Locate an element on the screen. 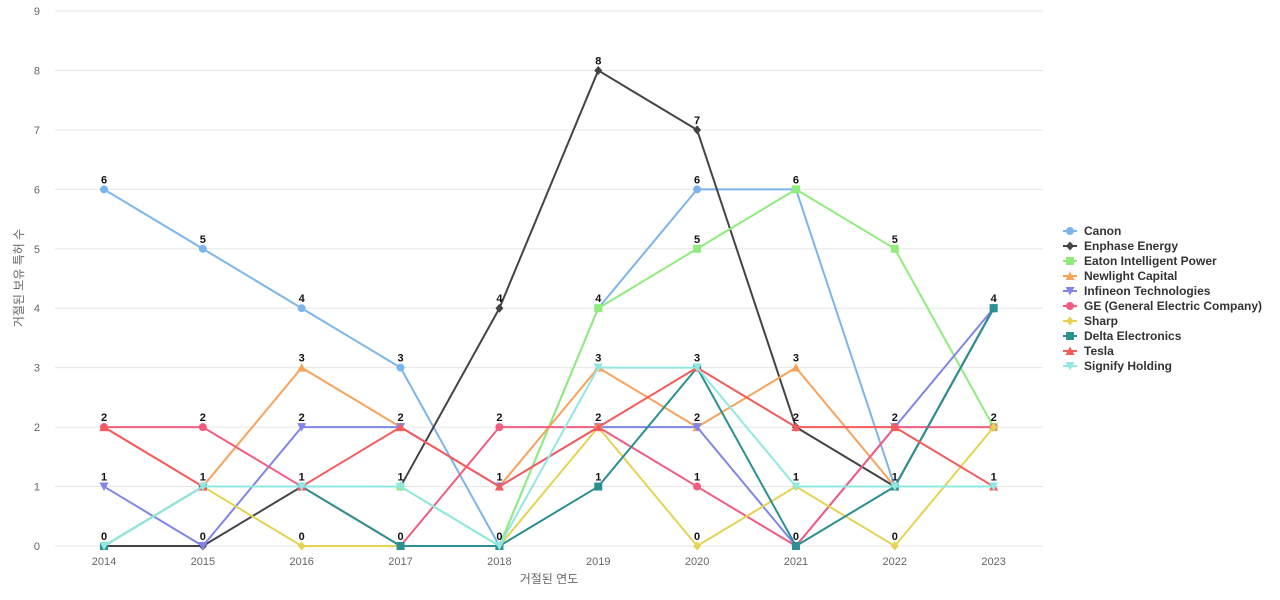  y-axis-ticks: 0 1 2 3 4 5 6 7 8 9 is located at coordinates (37, 279).